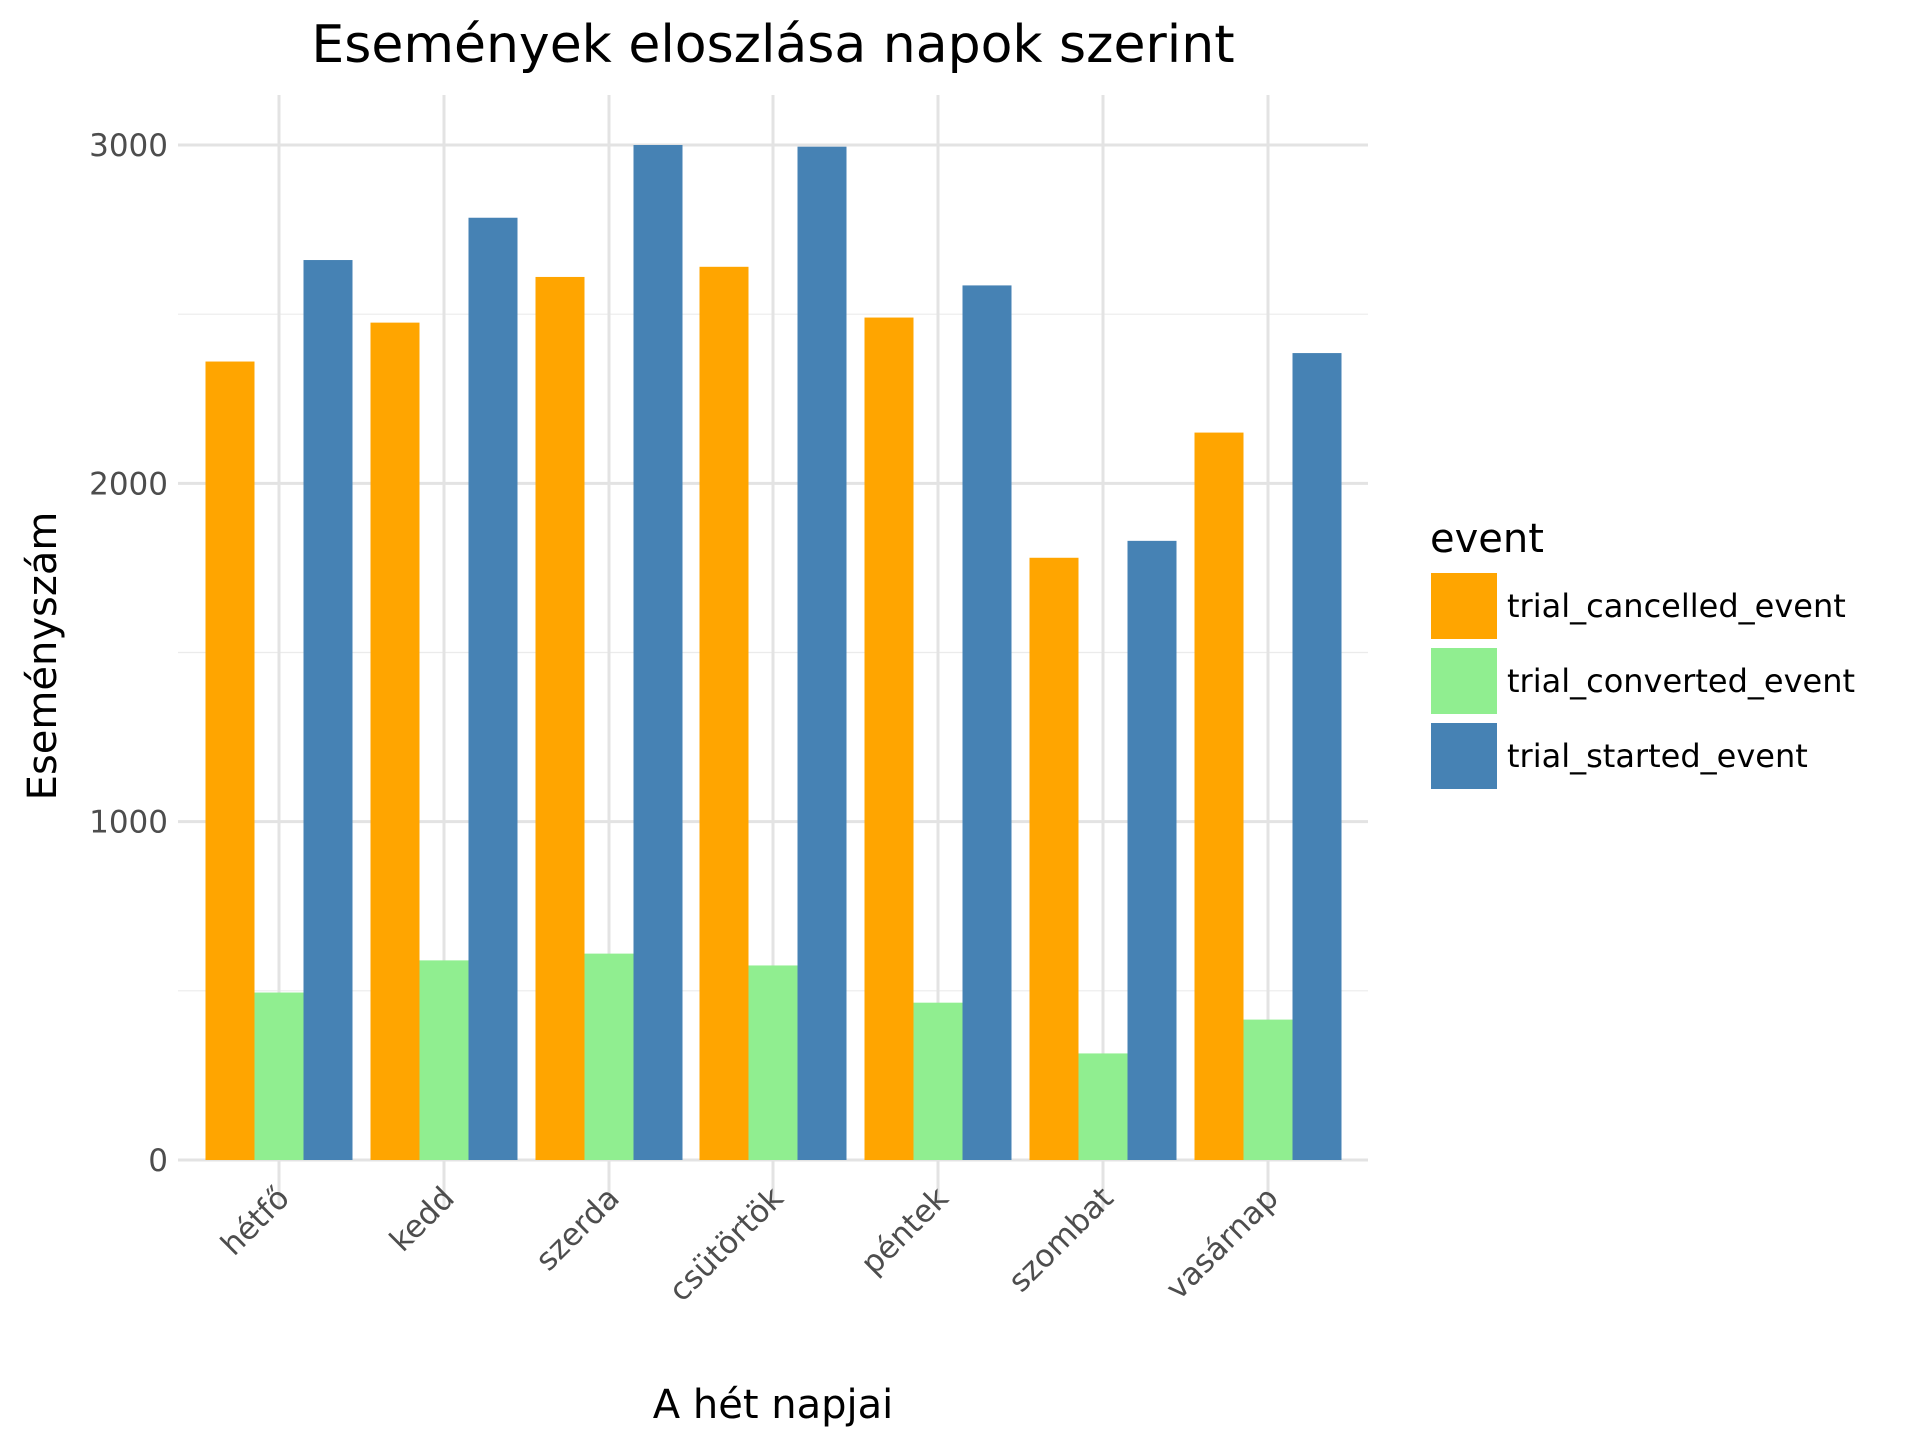 Image resolution: width=1920 pixels, height=1440 pixels. Describe the element at coordinates (128, 484) in the screenshot. I see `y-tick-label: 2000` at that location.